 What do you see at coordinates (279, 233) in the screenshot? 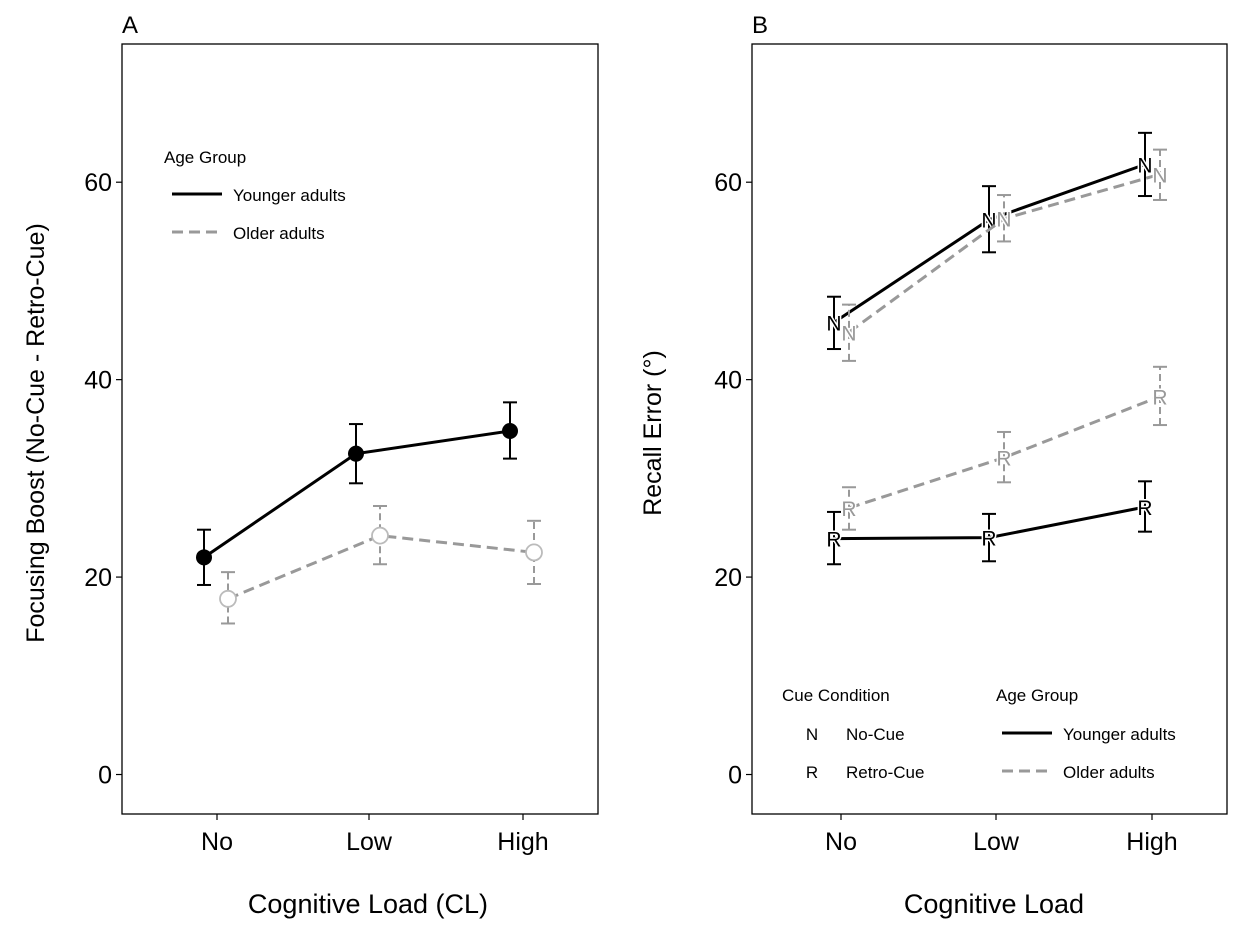
I see `legend-entry-older: Older adults` at bounding box center [279, 233].